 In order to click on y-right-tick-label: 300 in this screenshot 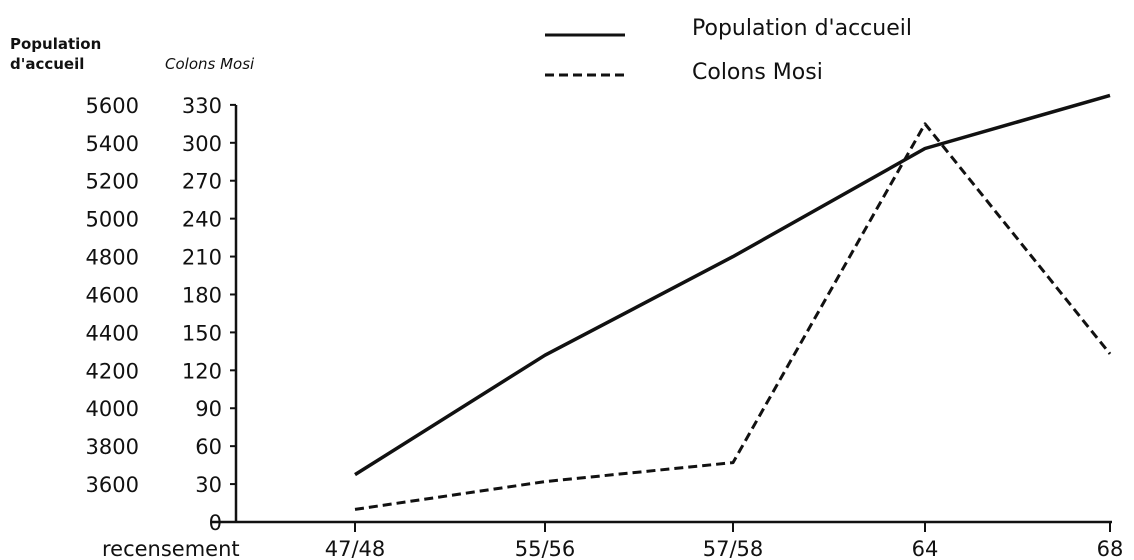, I will do `click(202, 144)`.